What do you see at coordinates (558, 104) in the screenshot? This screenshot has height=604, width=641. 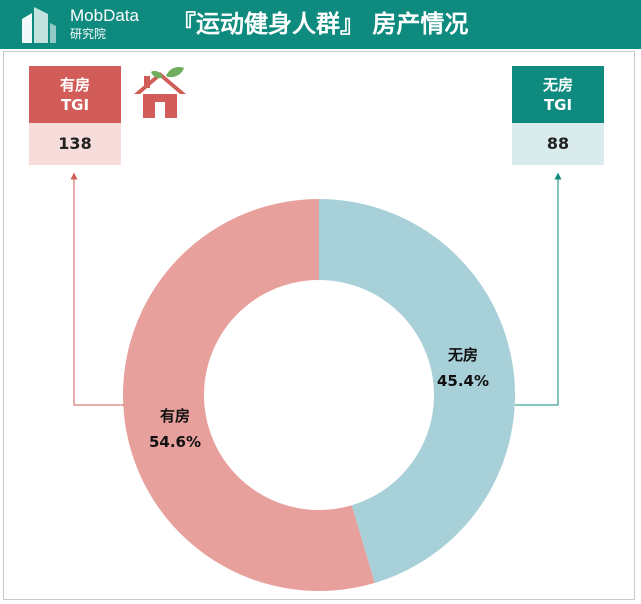 I see `tgi-none-label-tgi: TGI` at bounding box center [558, 104].